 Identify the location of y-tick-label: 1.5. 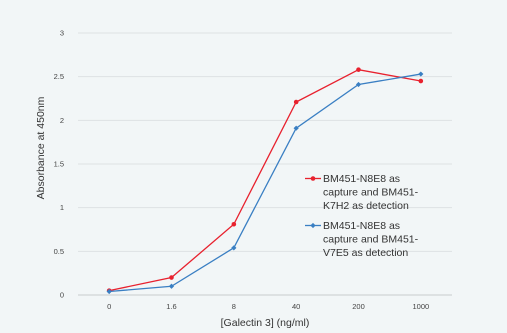
(59, 164).